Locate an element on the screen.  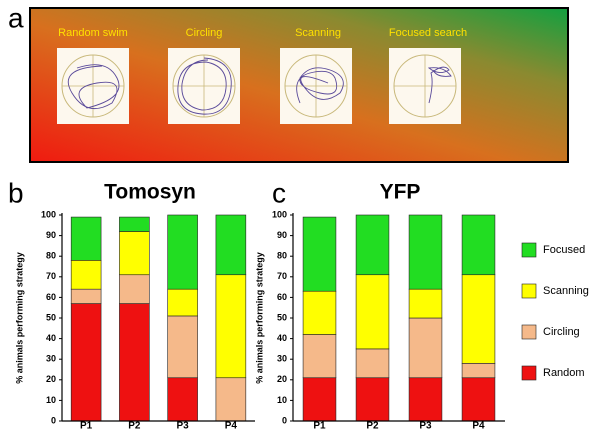
panel-label: a is located at coordinates (16, 17).